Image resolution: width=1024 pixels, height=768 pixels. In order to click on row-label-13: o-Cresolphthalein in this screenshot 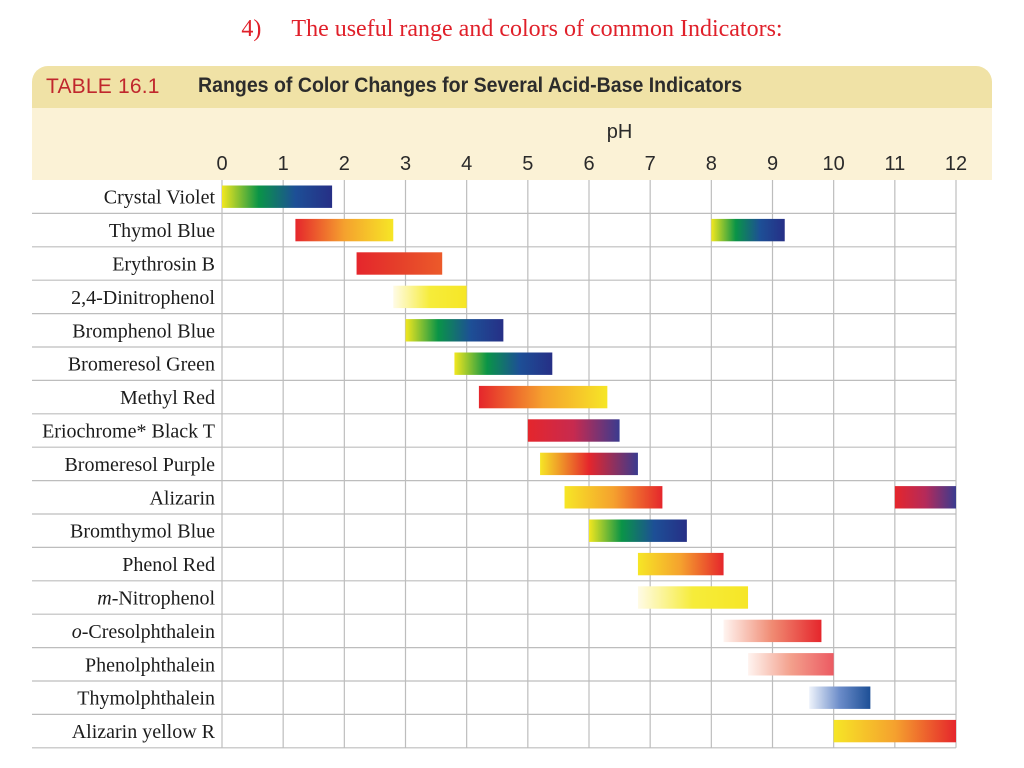, I will do `click(143, 632)`.